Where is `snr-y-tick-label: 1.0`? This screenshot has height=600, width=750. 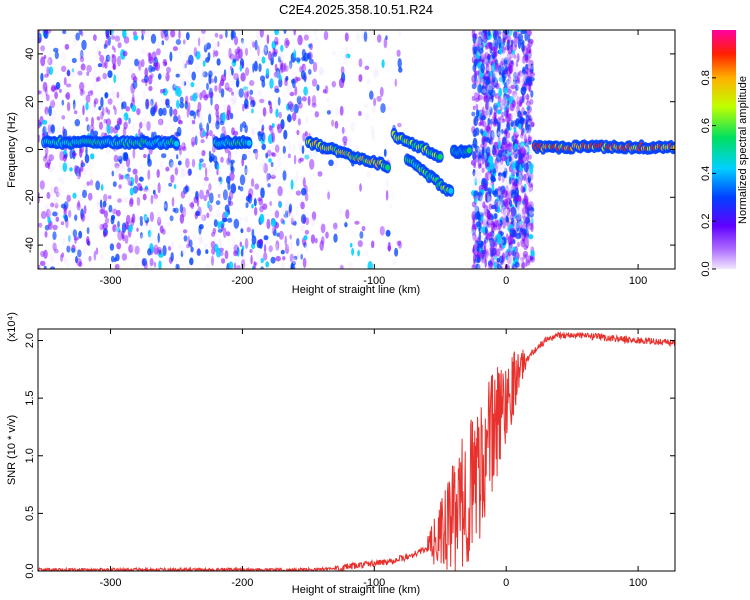
snr-y-tick-label: 1.0 is located at coordinates (30, 455).